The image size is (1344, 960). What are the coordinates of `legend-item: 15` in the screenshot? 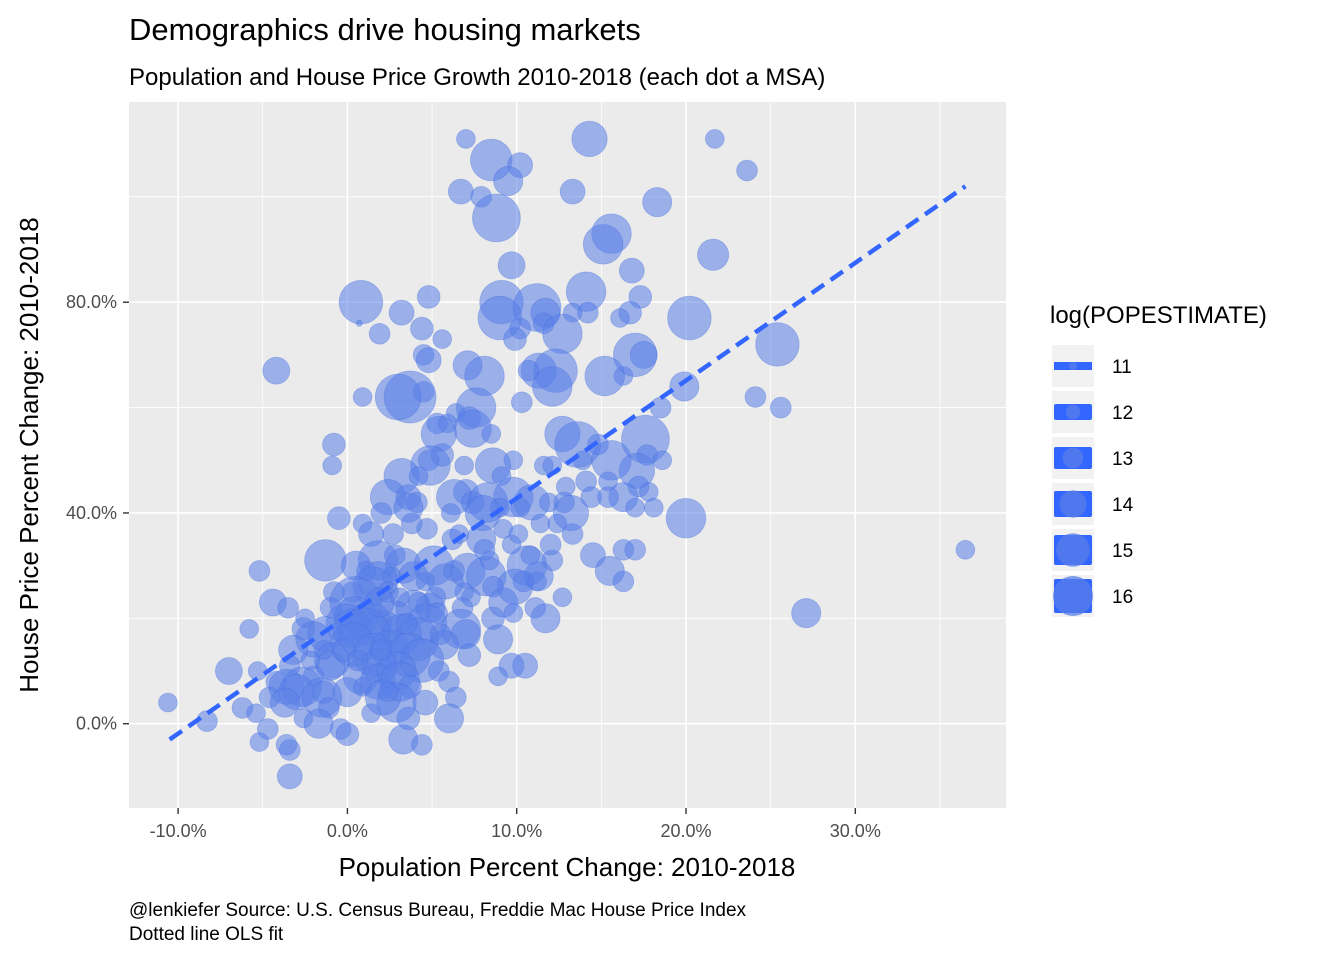 It's located at (1092, 550).